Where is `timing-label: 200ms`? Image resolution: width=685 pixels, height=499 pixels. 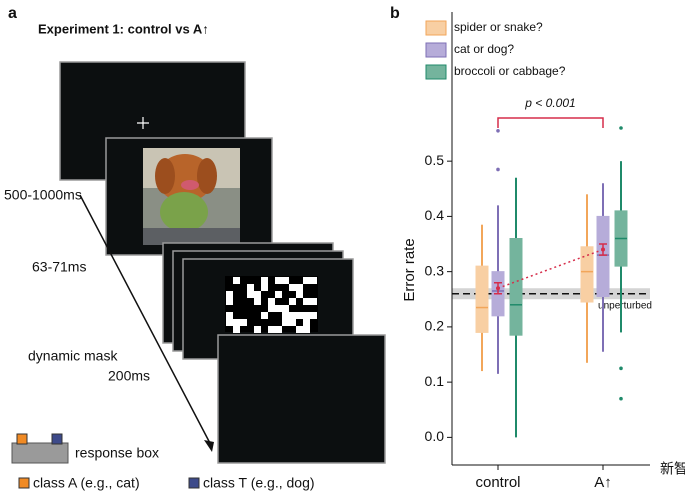
timing-label: 200ms is located at coordinates (129, 376).